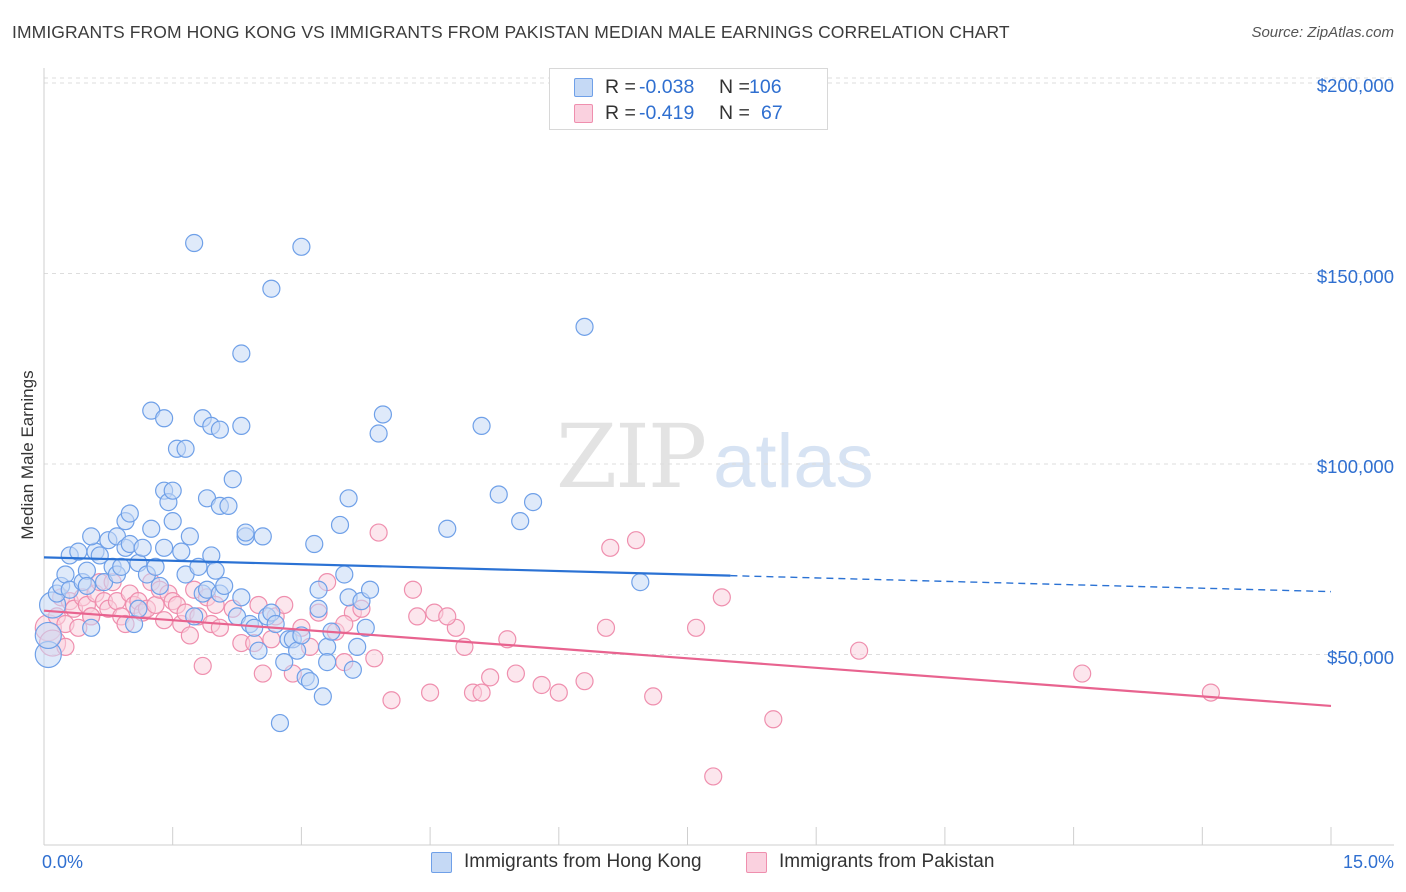 This screenshot has width=1406, height=892. I want to click on series-legend-hong-kong: Immigrants from Hong Kong, so click(566, 862).